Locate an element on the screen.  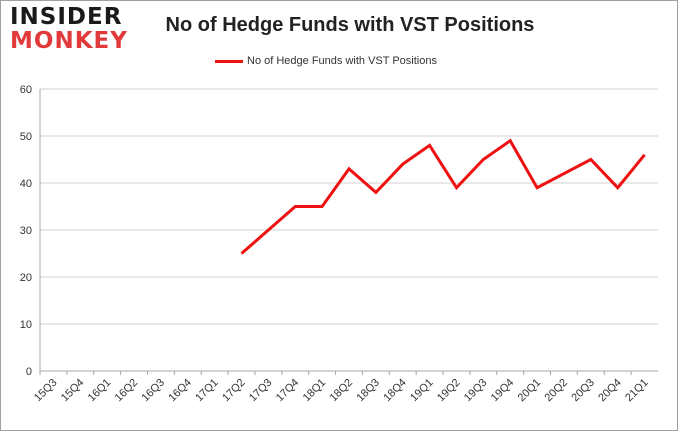
x-tick-label: 16Q4 is located at coordinates (180, 391).